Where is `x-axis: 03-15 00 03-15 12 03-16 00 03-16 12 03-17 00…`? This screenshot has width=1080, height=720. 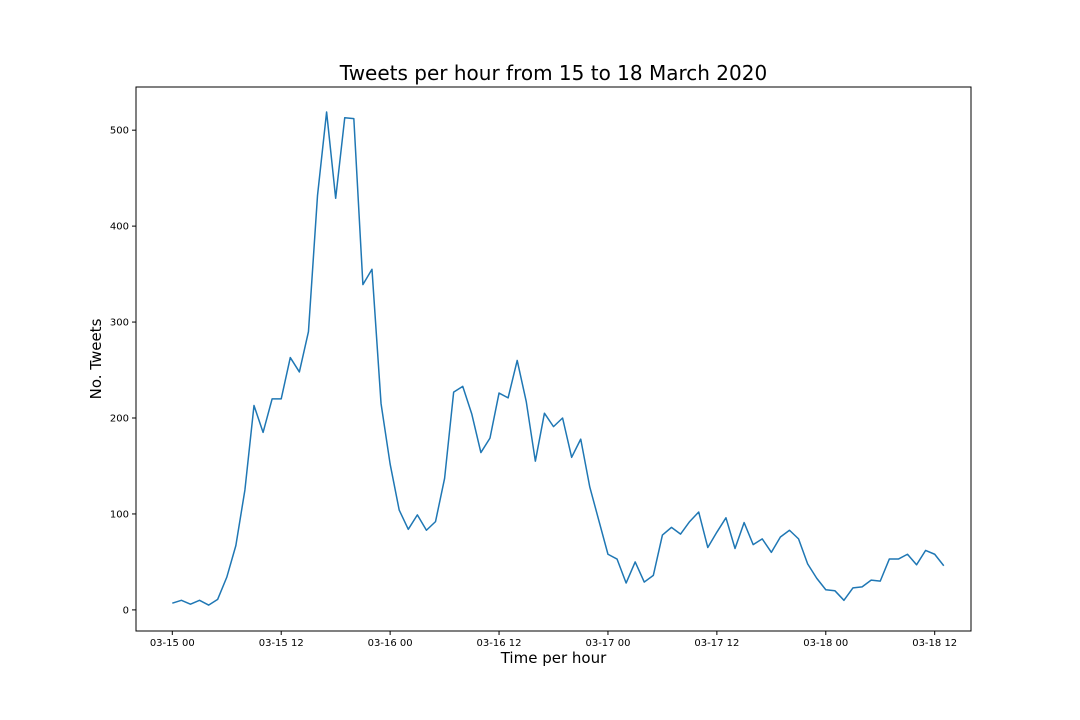
x-axis: 03-15 00 03-15 12 03-16 00 03-16 12 03-17 00… is located at coordinates (553, 640).